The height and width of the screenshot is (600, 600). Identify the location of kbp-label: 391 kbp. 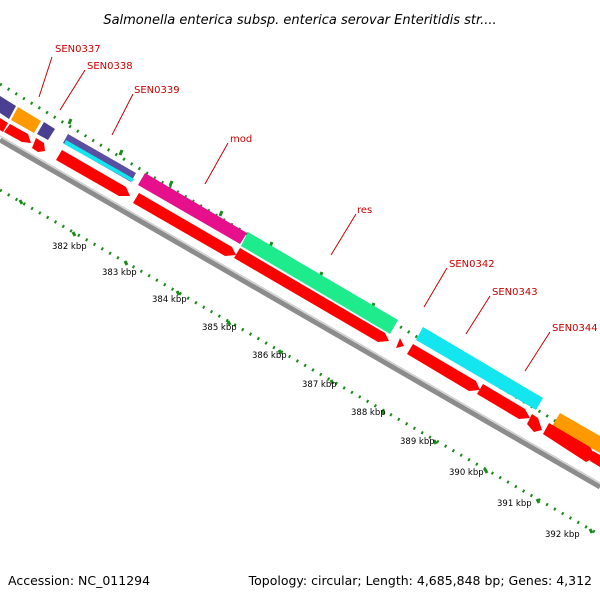
(514, 504).